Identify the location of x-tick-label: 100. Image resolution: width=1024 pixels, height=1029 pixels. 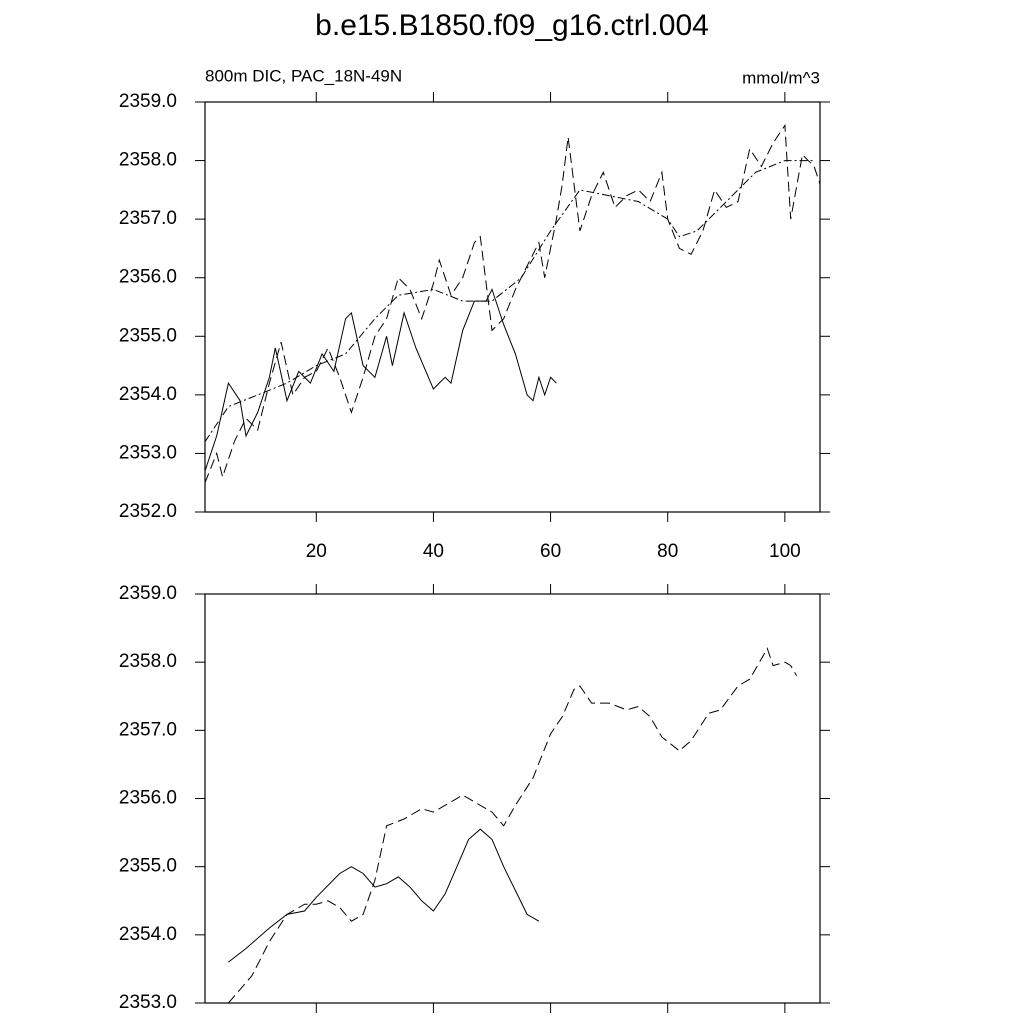
(785, 551).